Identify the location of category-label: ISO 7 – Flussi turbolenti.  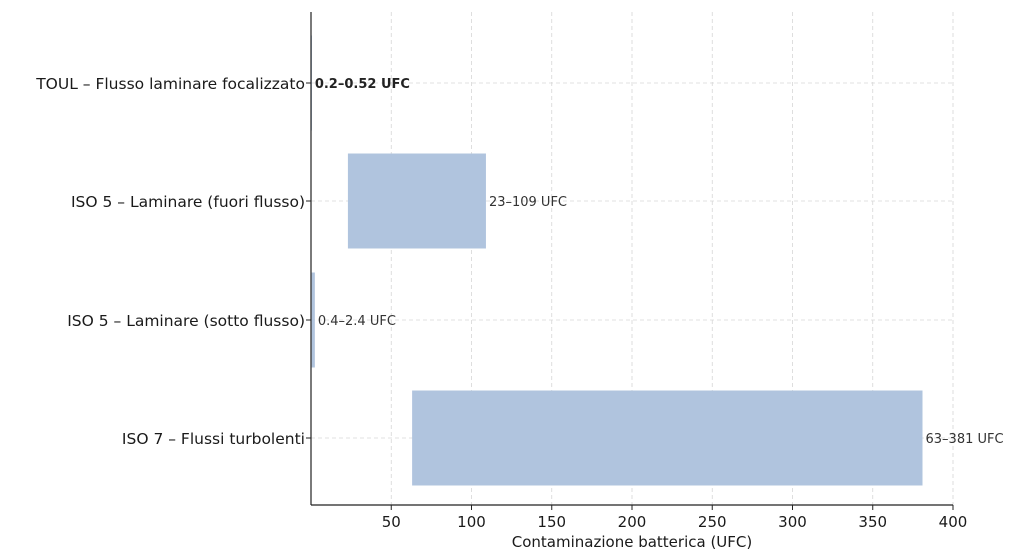
(213, 439).